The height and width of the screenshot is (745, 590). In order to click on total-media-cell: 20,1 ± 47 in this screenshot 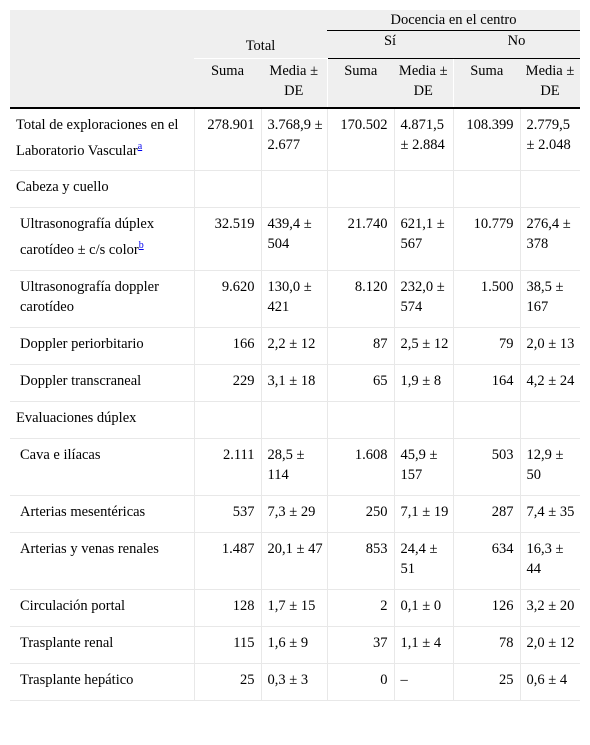, I will do `click(293, 561)`.